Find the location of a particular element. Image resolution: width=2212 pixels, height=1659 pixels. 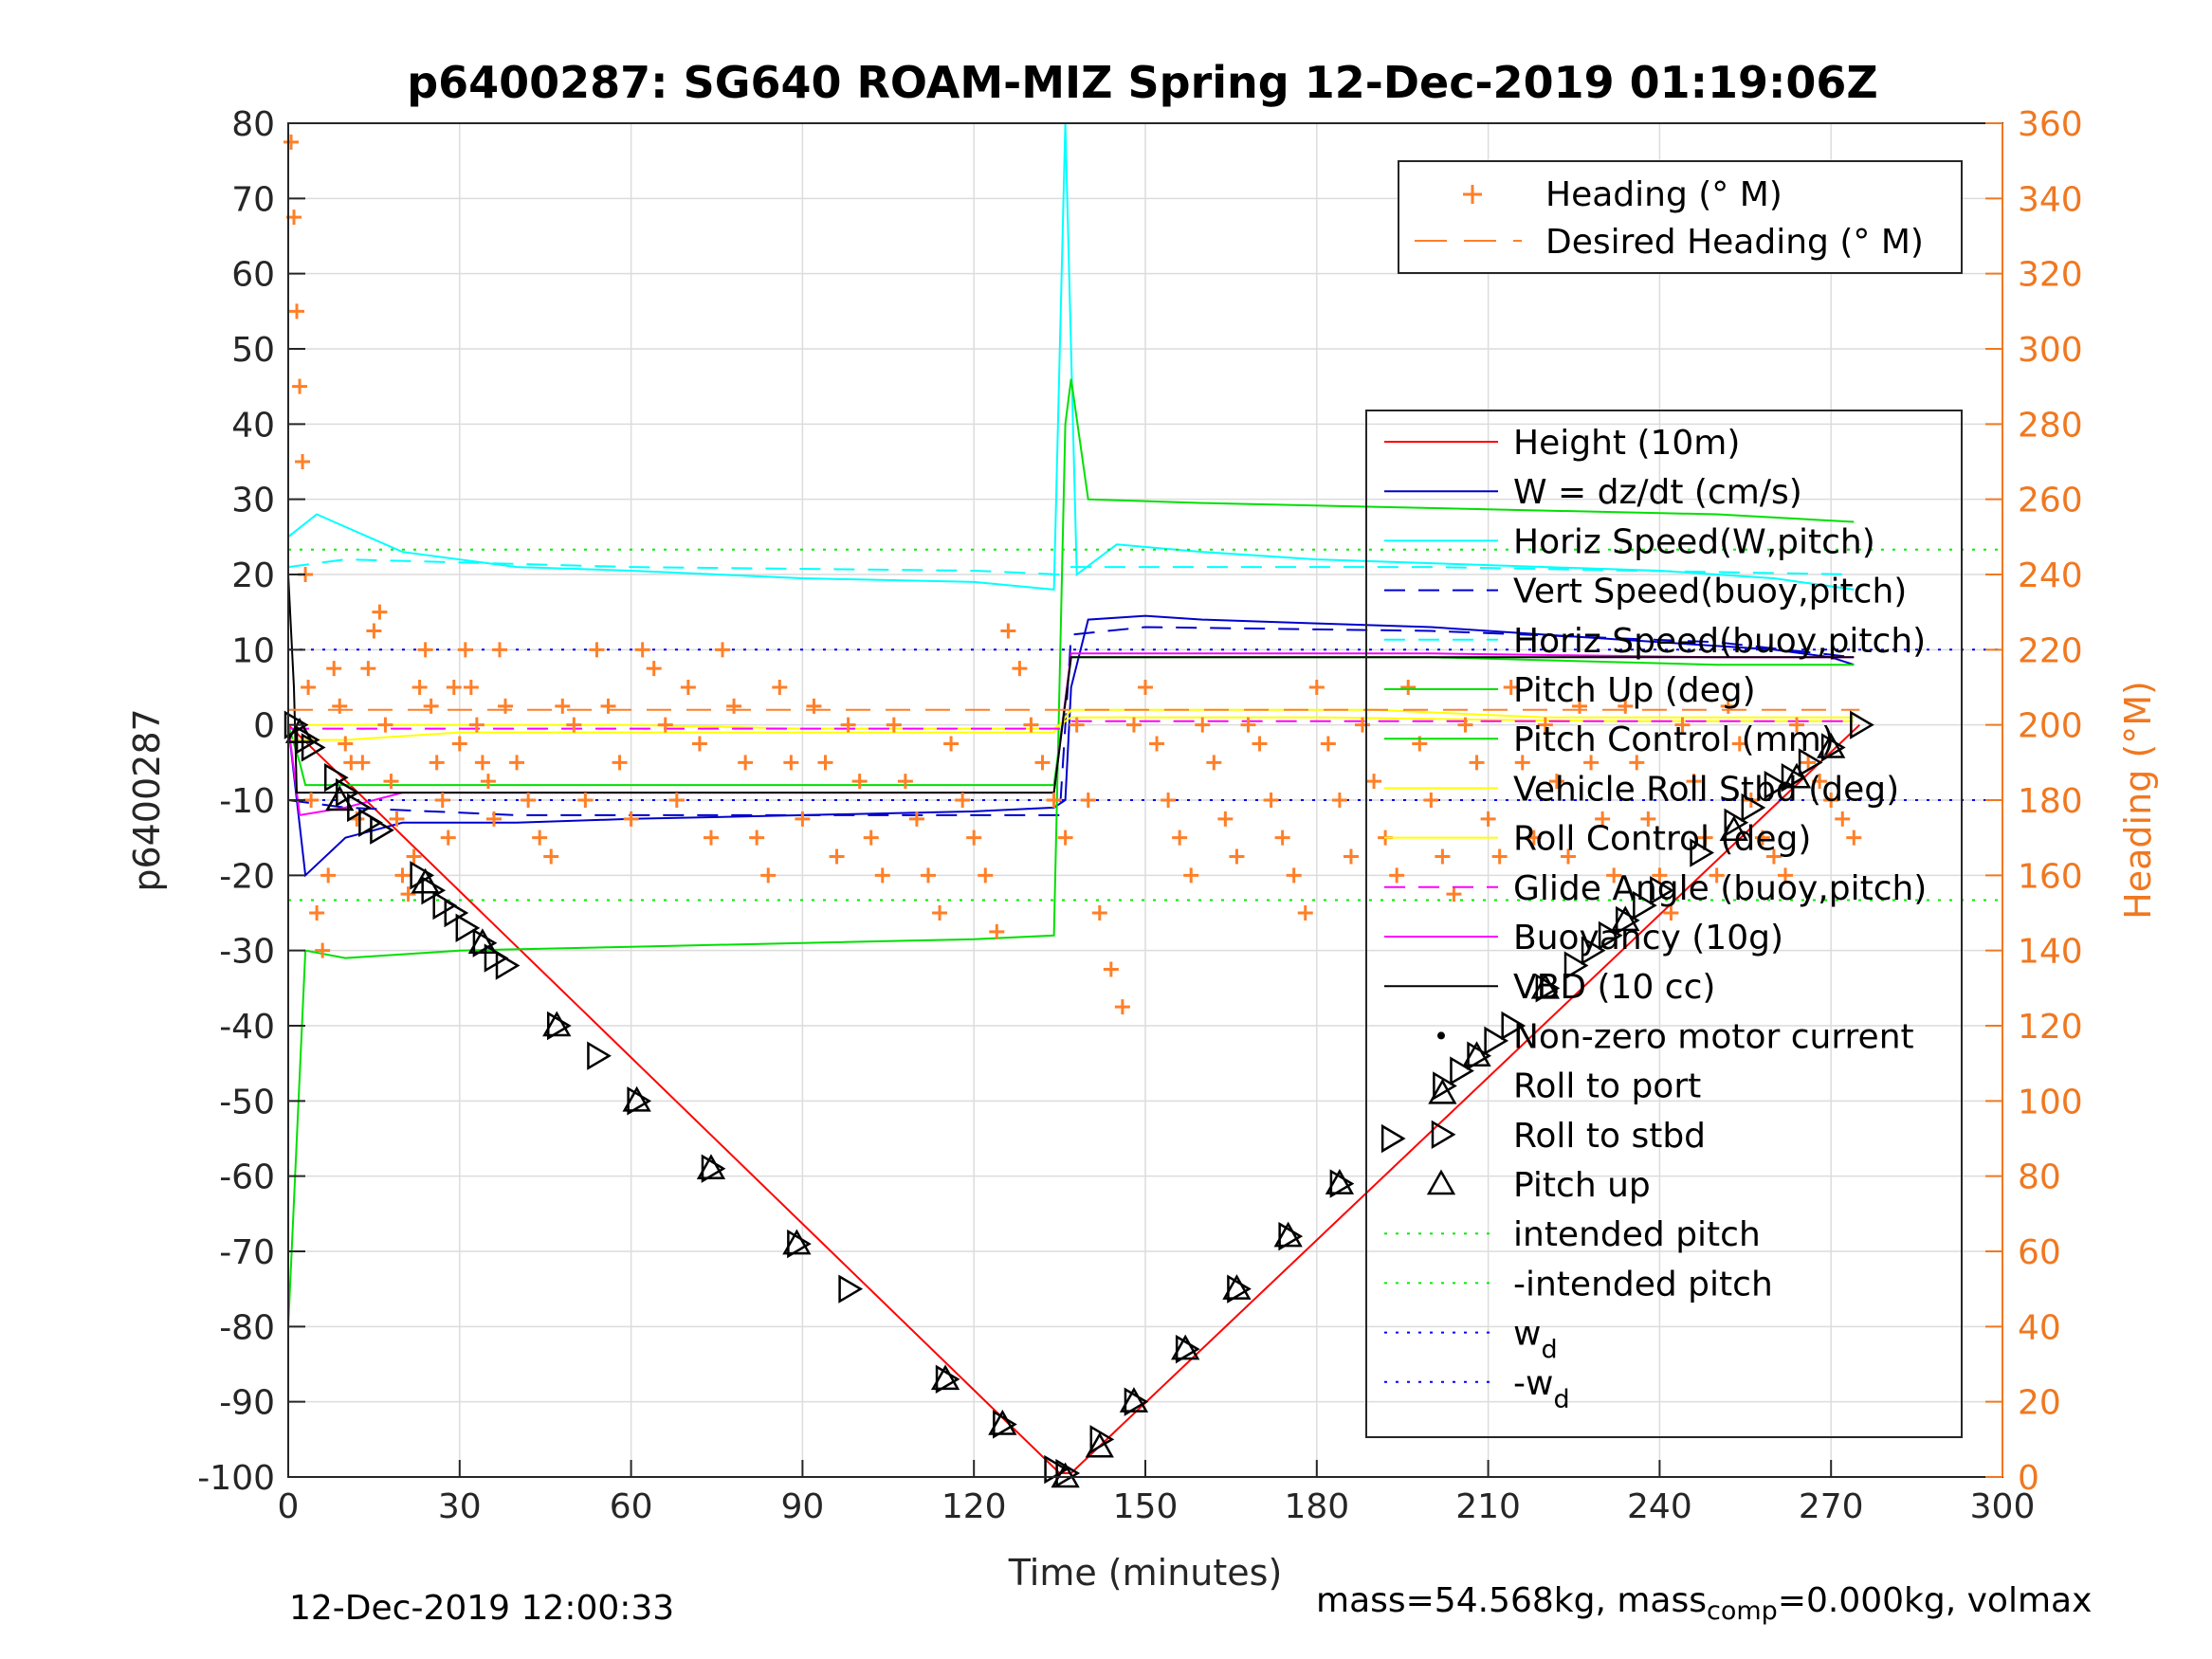

series-vert-speed-buoy-pitch is located at coordinates (1071, 721).